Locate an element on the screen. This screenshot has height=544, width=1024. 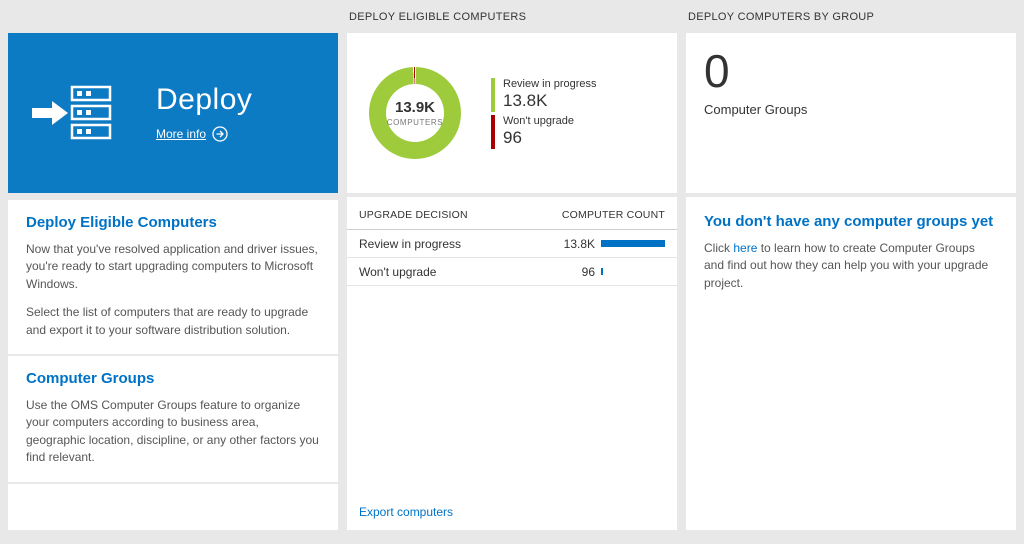
donut-center: 13.9K COMPUTERS is located at coordinates (415, 113).